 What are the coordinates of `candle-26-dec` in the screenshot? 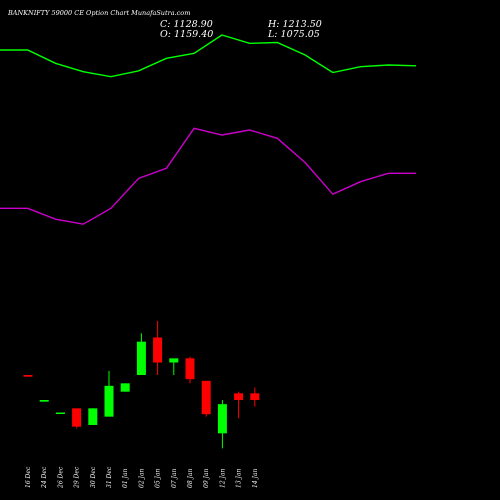 It's located at (60, 413).